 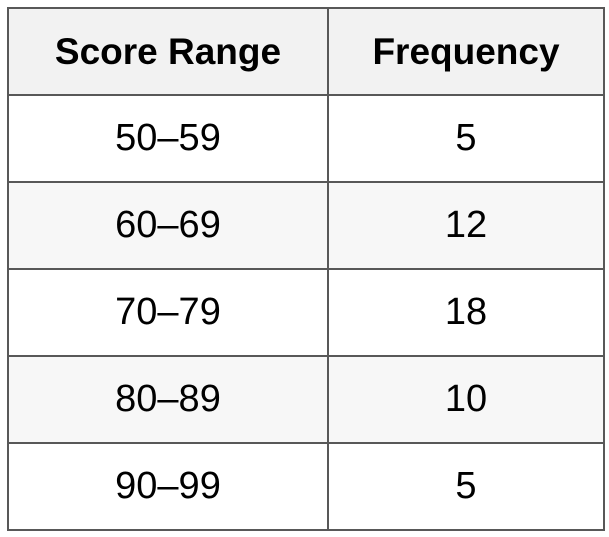 What do you see at coordinates (168, 399) in the screenshot?
I see `score-range-cell: 80–89` at bounding box center [168, 399].